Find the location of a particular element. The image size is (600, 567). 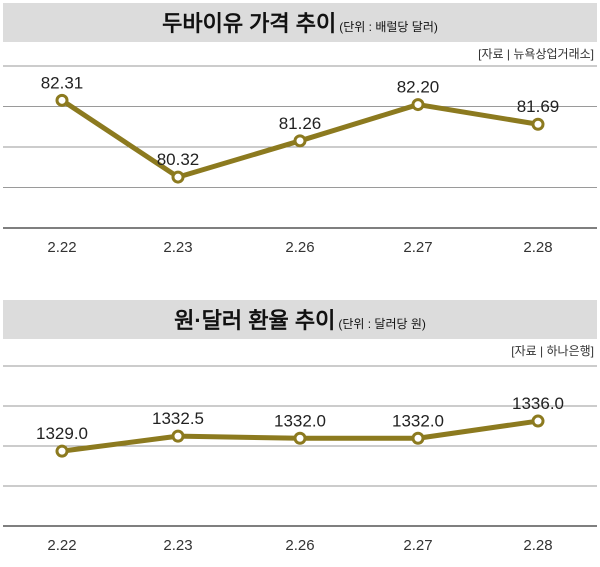

data-label: 1332.5 is located at coordinates (178, 418).